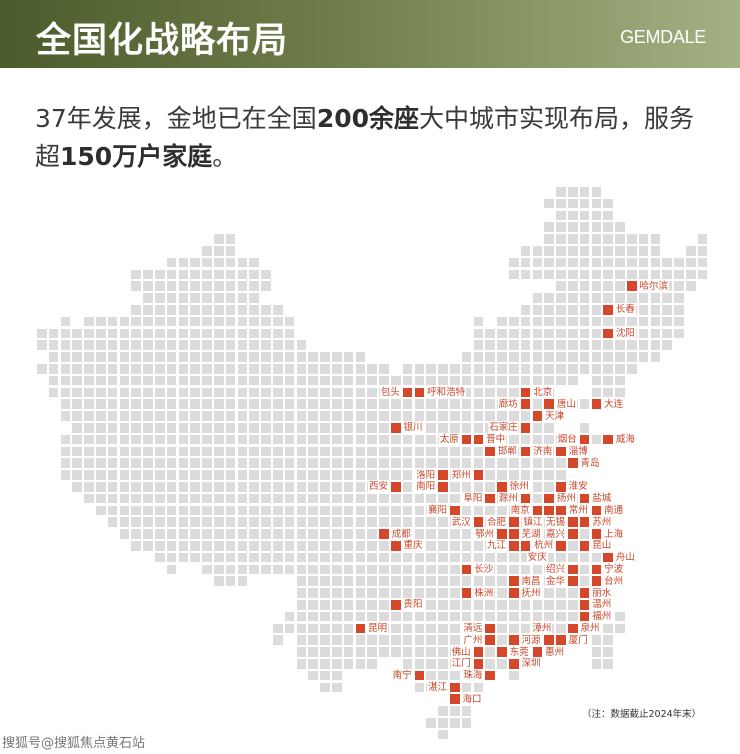 The image size is (740, 754). Describe the element at coordinates (446, 392) in the screenshot. I see `city-label: 呼和浩特` at that location.